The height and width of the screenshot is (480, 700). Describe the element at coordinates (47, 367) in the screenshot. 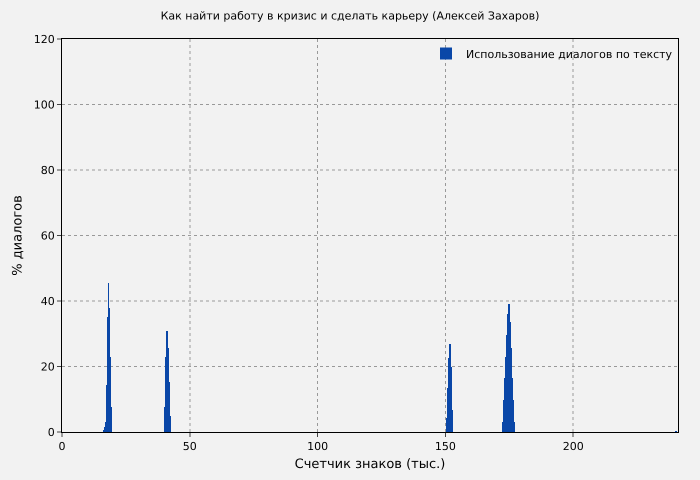

I see `y-tick-label: 20` at that location.